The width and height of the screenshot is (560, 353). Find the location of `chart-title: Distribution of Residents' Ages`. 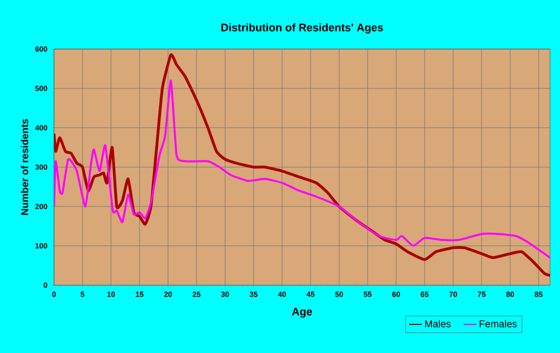

chart-title: Distribution of Residents' Ages is located at coordinates (302, 28).